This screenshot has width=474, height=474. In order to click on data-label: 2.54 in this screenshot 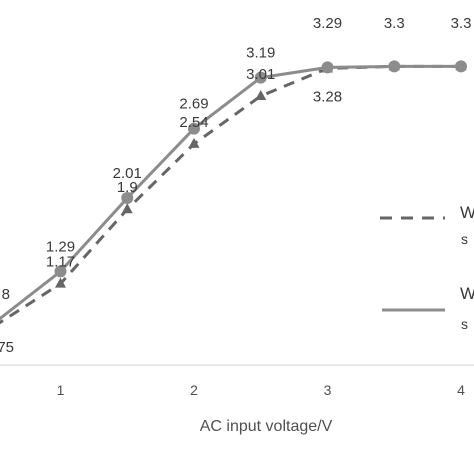, I will do `click(193, 122)`.